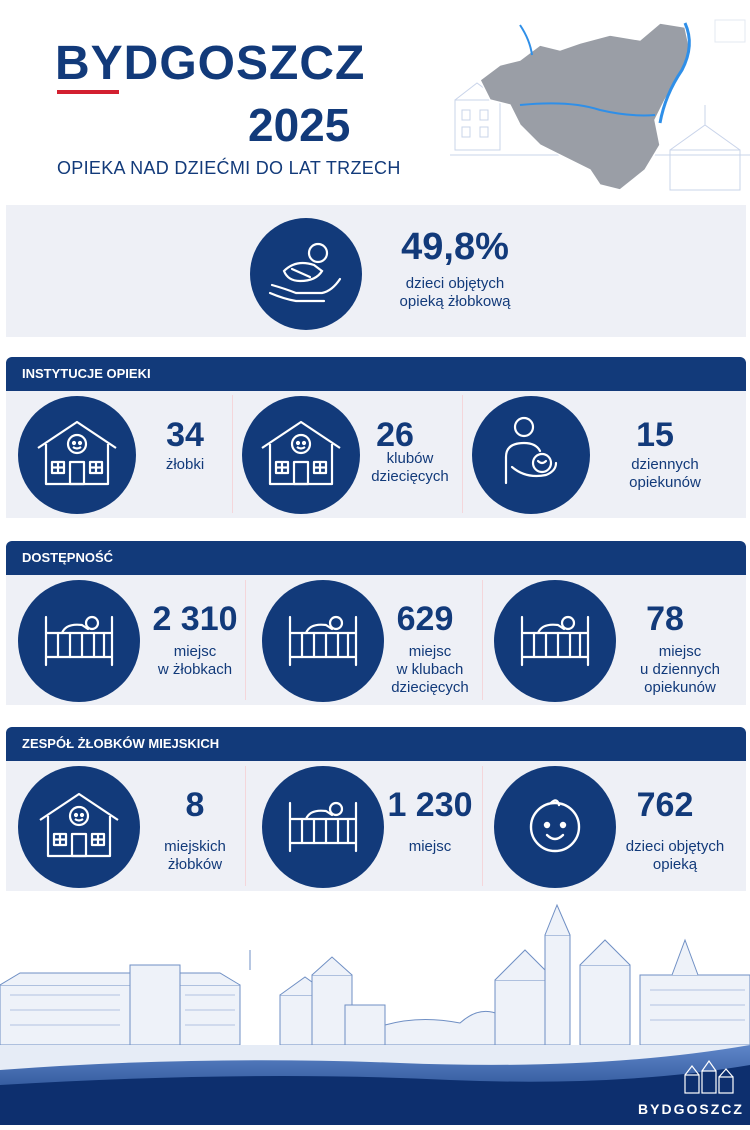  What do you see at coordinates (195, 846) in the screenshot?
I see `city-nursery-label: miejskich` at bounding box center [195, 846].